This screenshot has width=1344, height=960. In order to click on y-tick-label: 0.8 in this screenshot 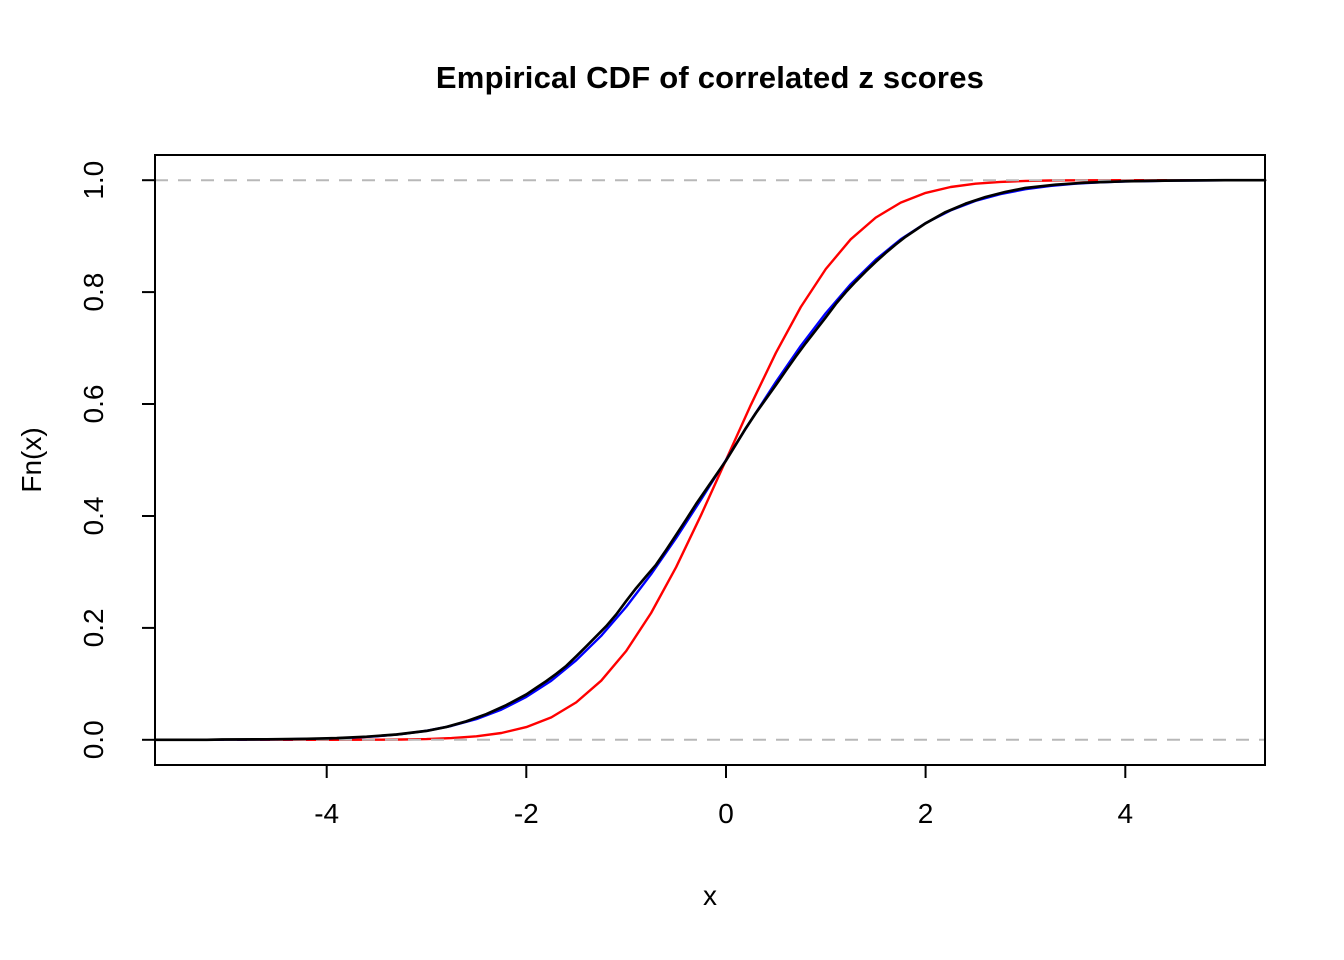, I will do `click(93, 292)`.